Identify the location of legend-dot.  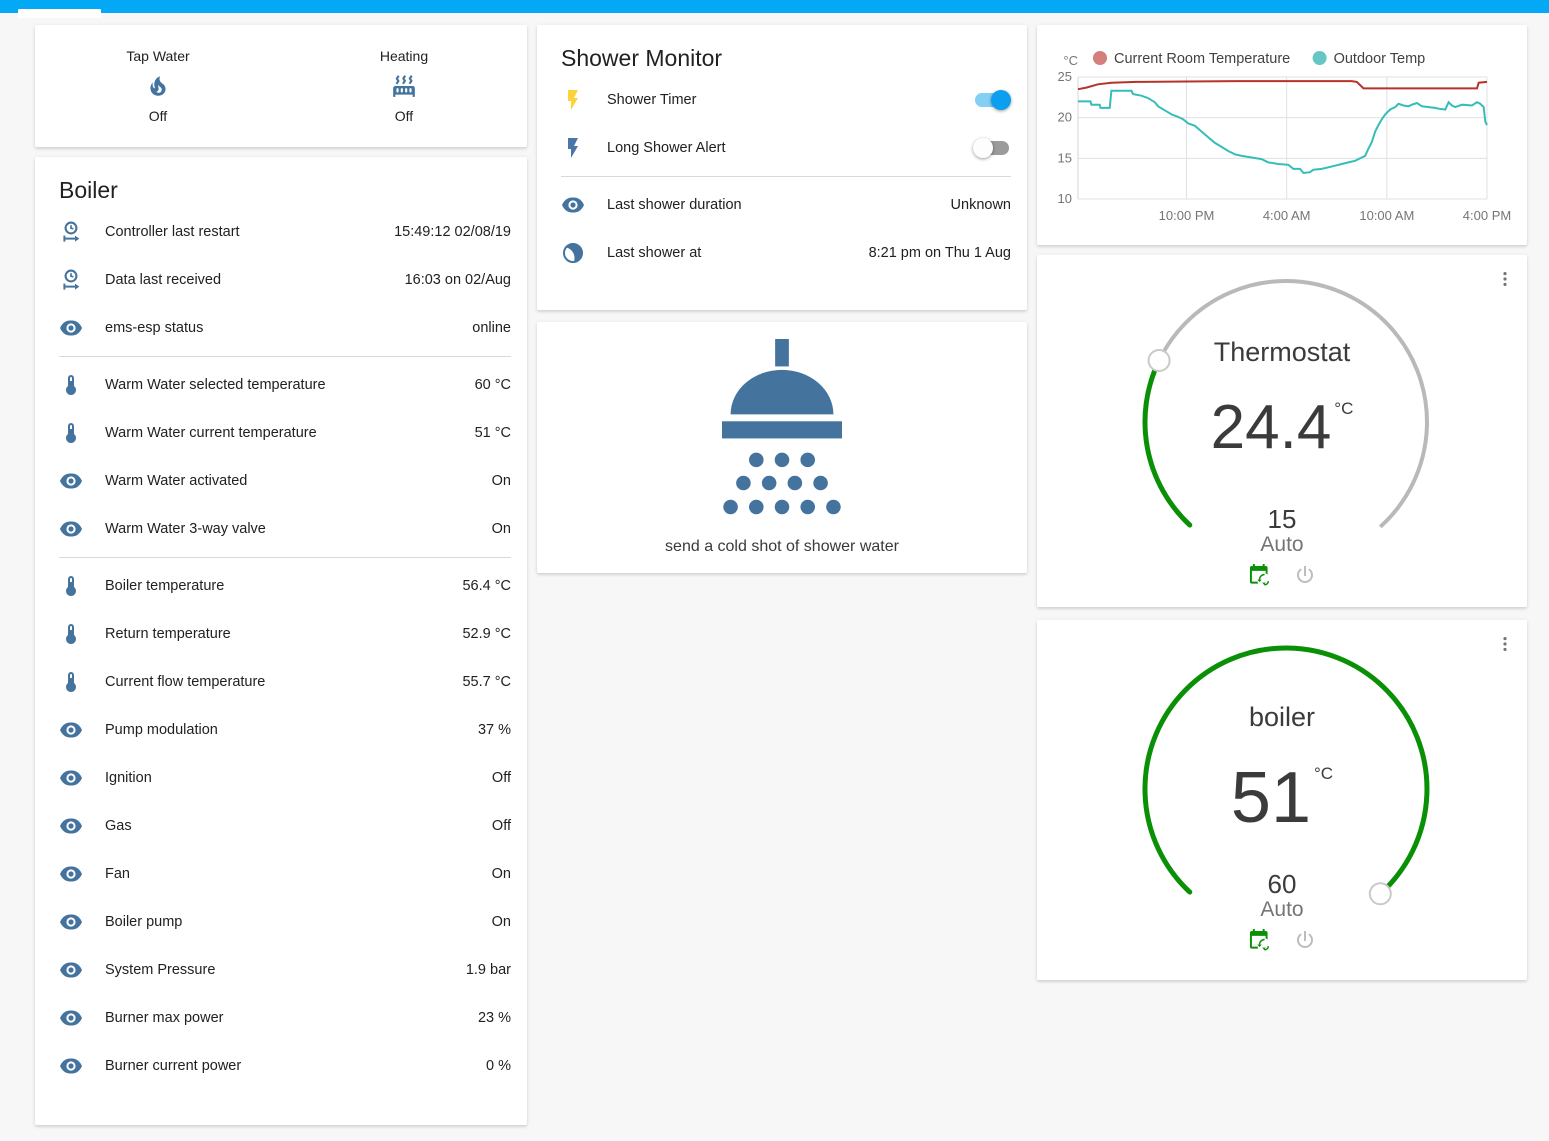
(1100, 58).